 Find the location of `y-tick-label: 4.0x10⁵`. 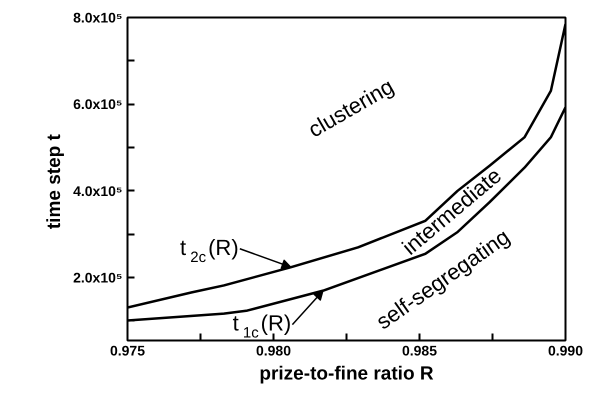

y-tick-label: 4.0x10⁵ is located at coordinates (98, 190).